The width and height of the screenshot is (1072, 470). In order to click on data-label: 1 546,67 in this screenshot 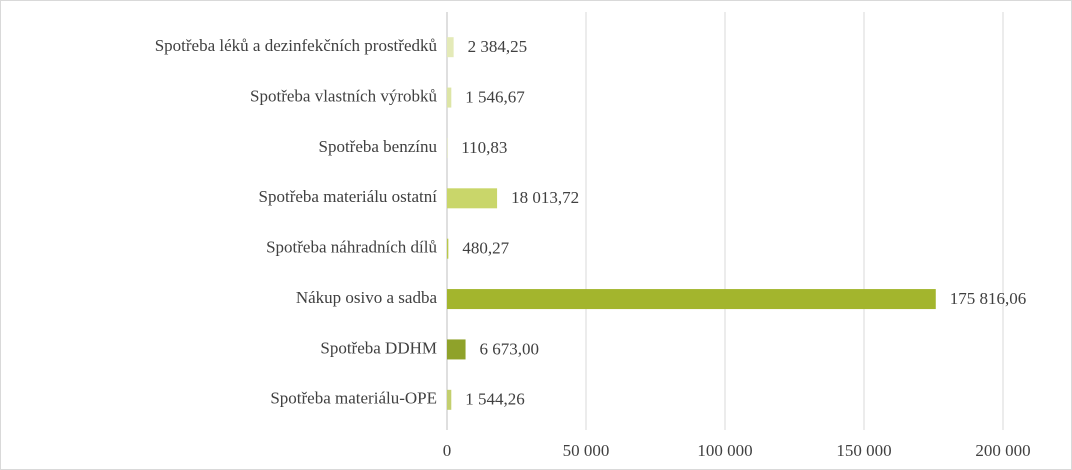, I will do `click(495, 96)`.